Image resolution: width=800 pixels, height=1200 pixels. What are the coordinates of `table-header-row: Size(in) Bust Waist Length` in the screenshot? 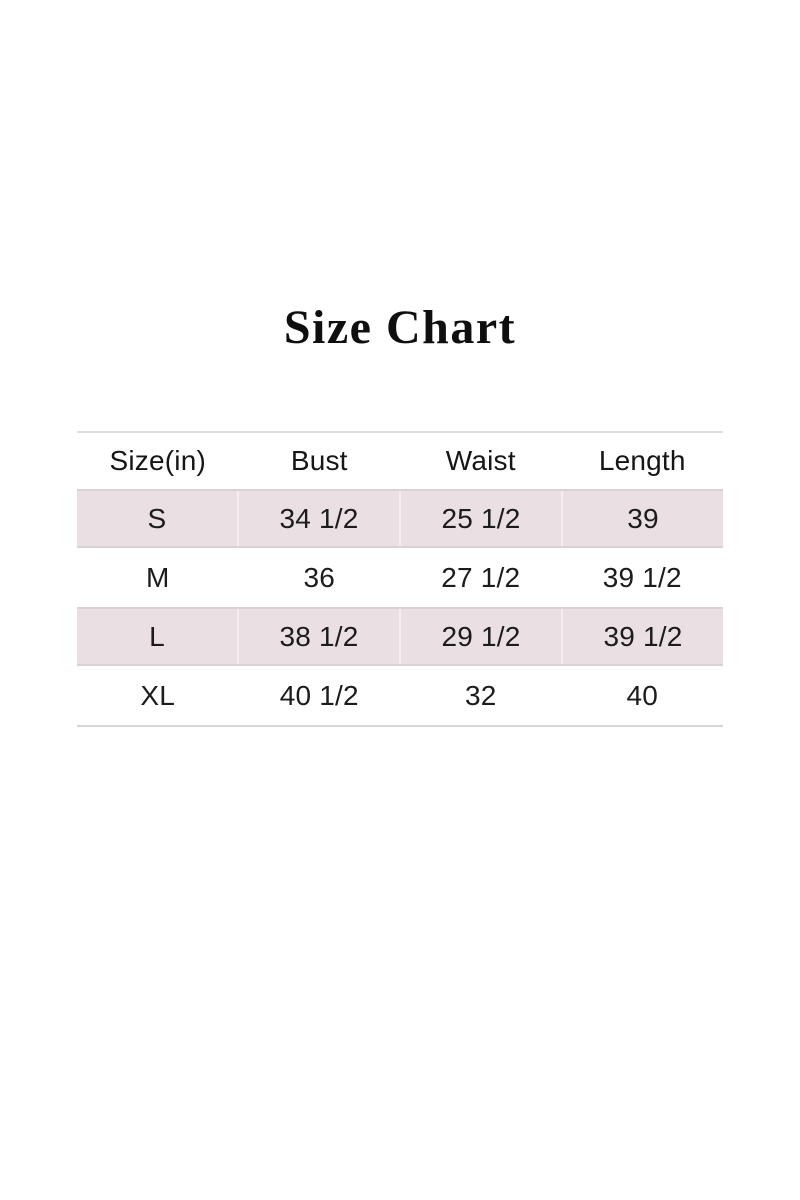 It's located at (400, 461).